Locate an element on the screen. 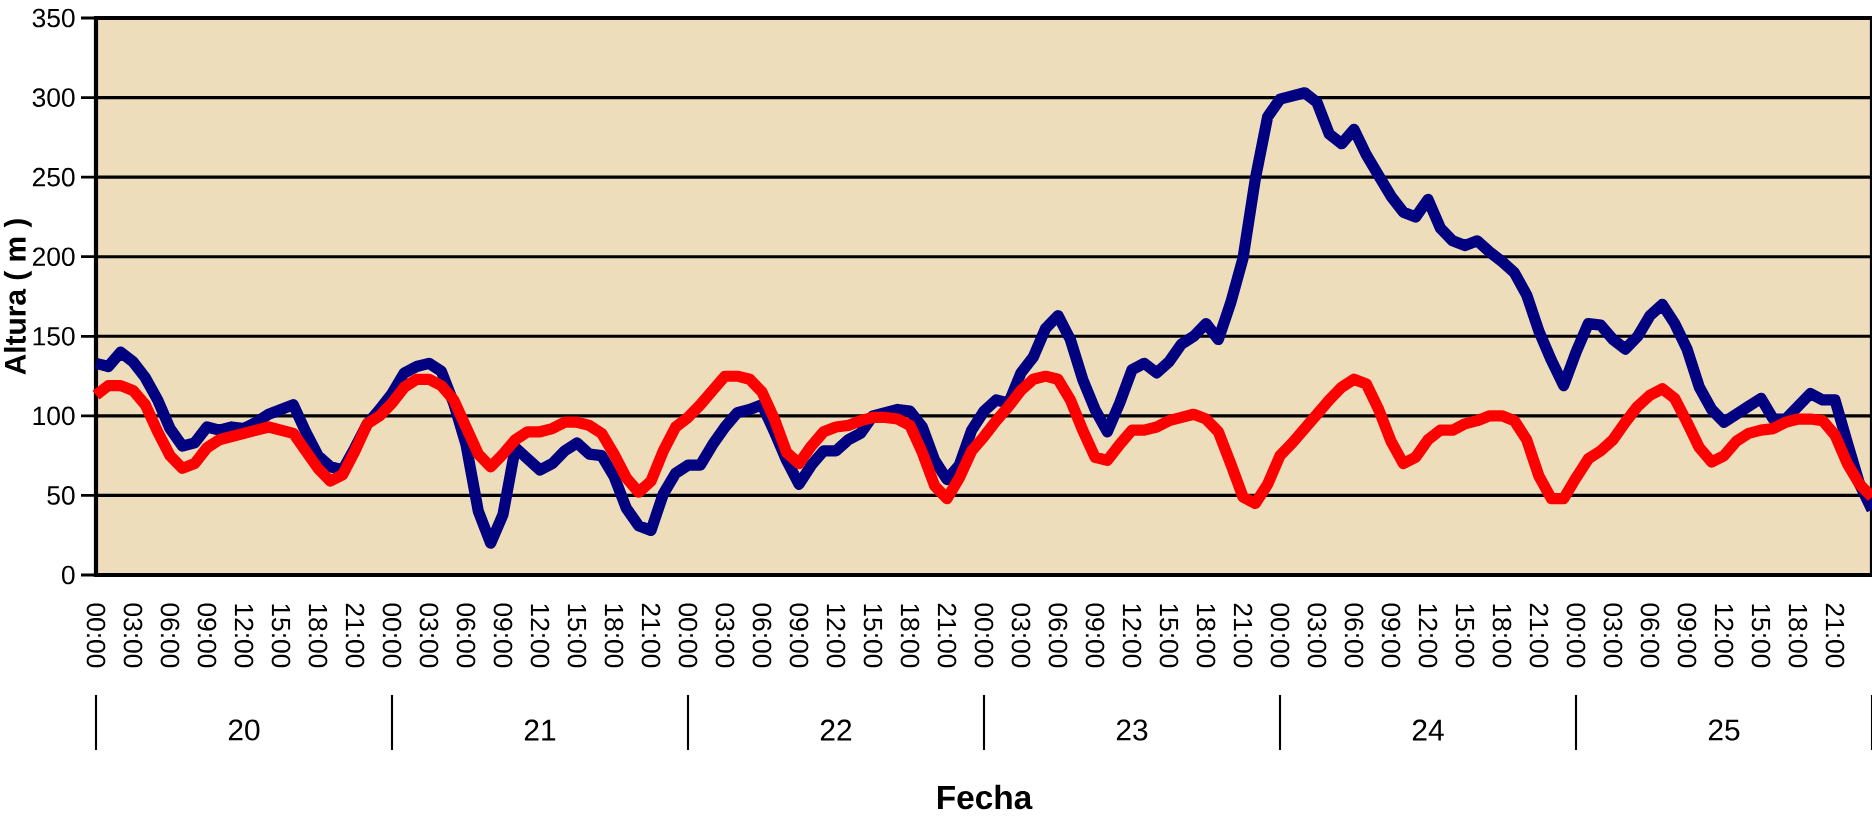 The height and width of the screenshot is (819, 1872). text: 25 is located at coordinates (1724, 730).